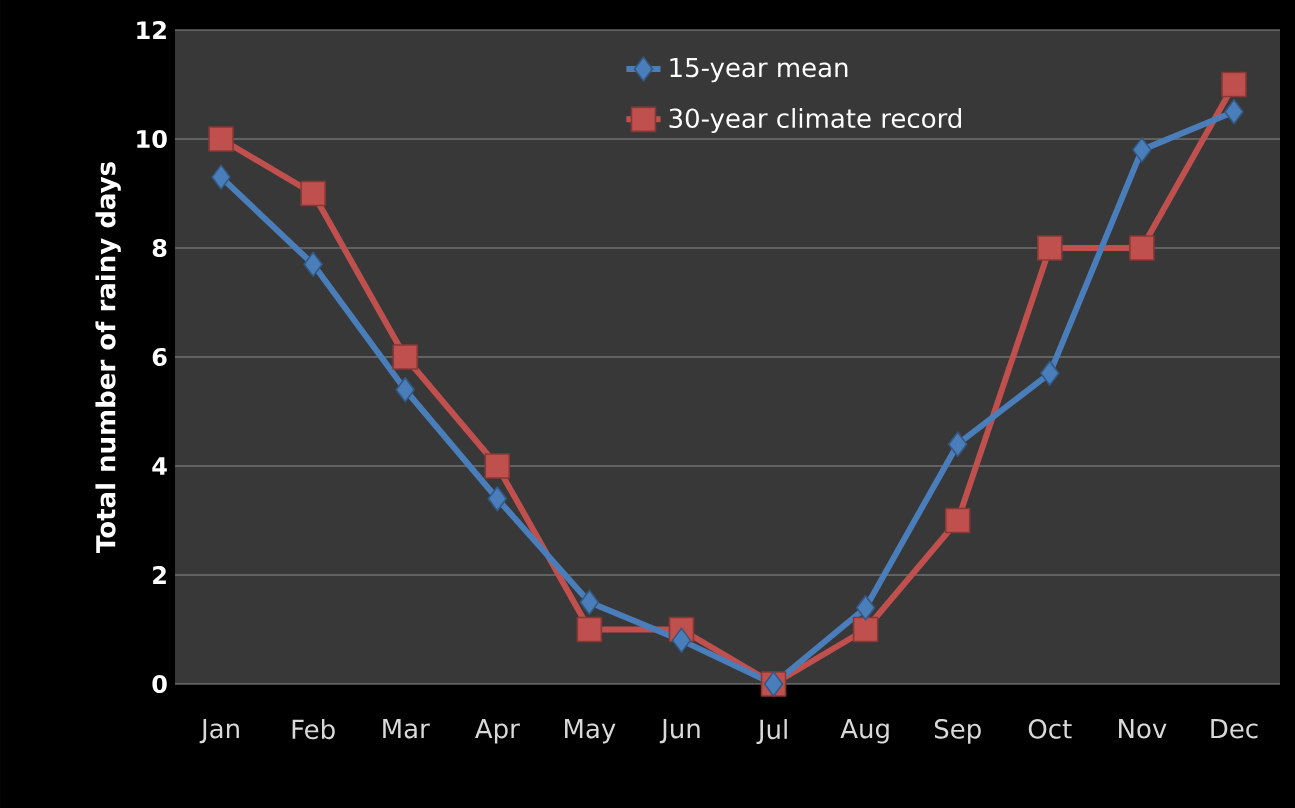 The height and width of the screenshot is (808, 1295). I want to click on y-tick-label: 6, so click(159, 357).